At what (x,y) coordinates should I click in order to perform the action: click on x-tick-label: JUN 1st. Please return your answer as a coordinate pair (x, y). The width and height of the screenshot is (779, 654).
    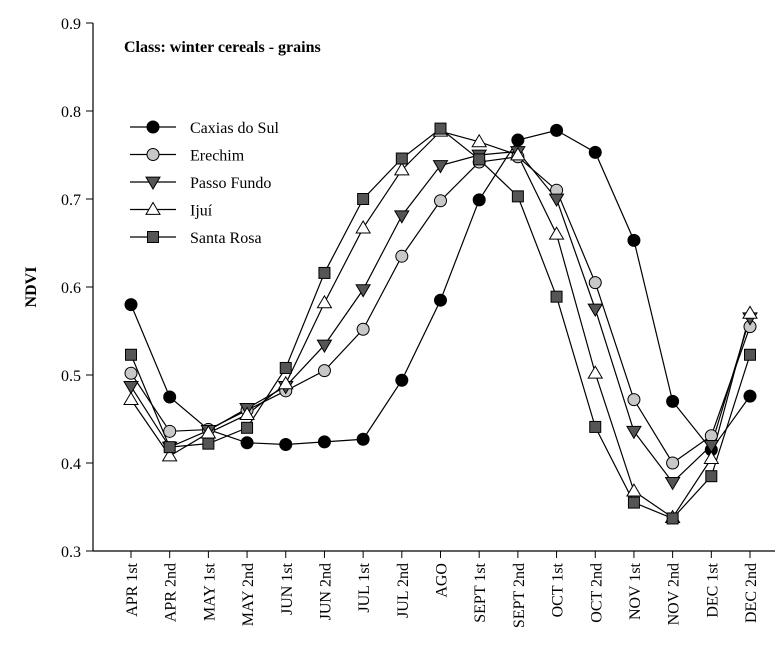
    Looking at the image, I should click on (287, 588).